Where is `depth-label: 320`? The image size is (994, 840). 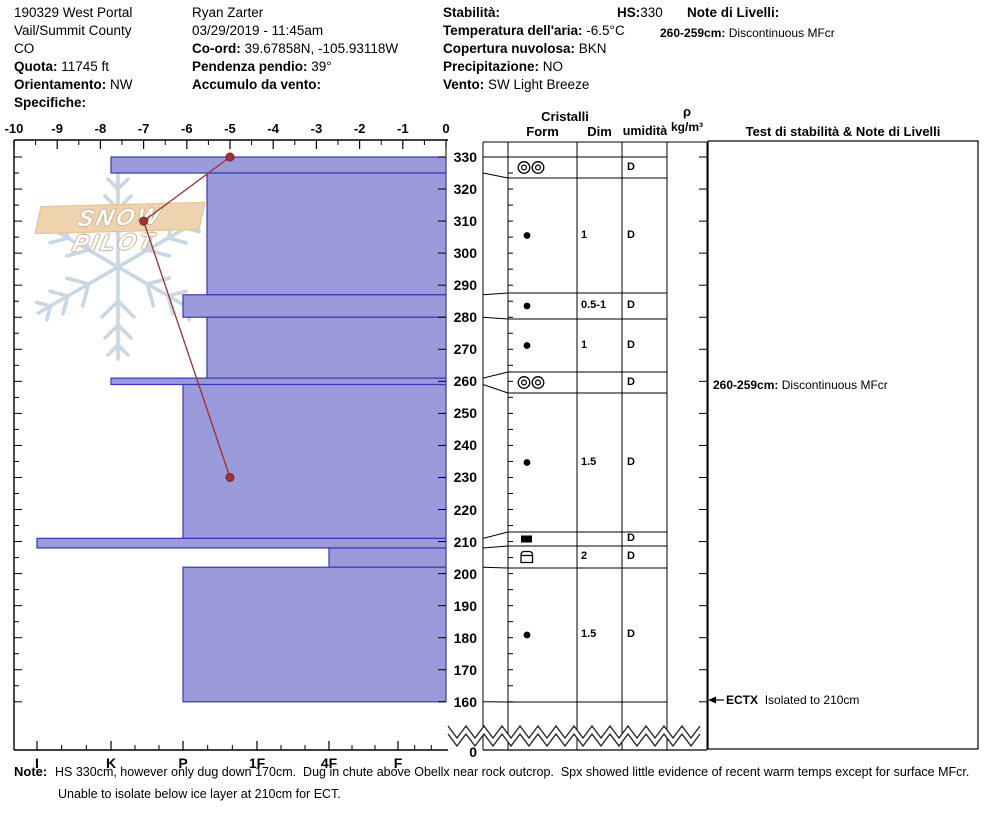
depth-label: 320 is located at coordinates (465, 189).